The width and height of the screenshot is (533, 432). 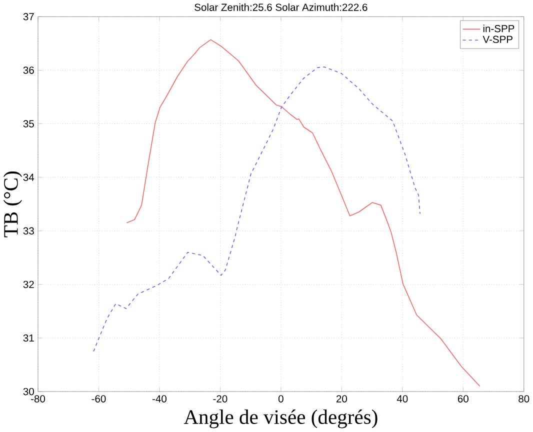 I want to click on x-tick-label: 40, so click(x=402, y=399).